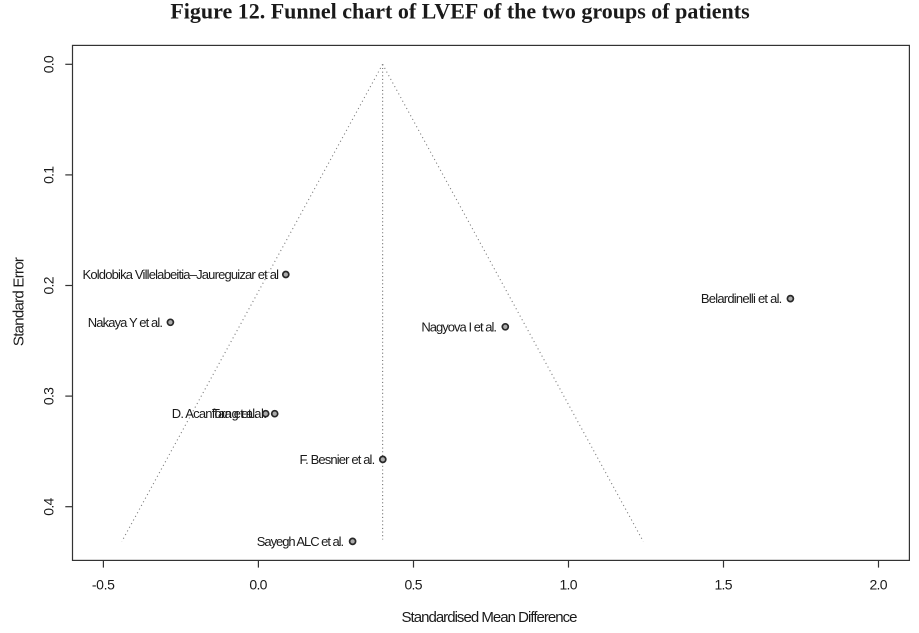 The image size is (919, 633). Describe the element at coordinates (879, 585) in the screenshot. I see `svg-text: 2.0` at that location.